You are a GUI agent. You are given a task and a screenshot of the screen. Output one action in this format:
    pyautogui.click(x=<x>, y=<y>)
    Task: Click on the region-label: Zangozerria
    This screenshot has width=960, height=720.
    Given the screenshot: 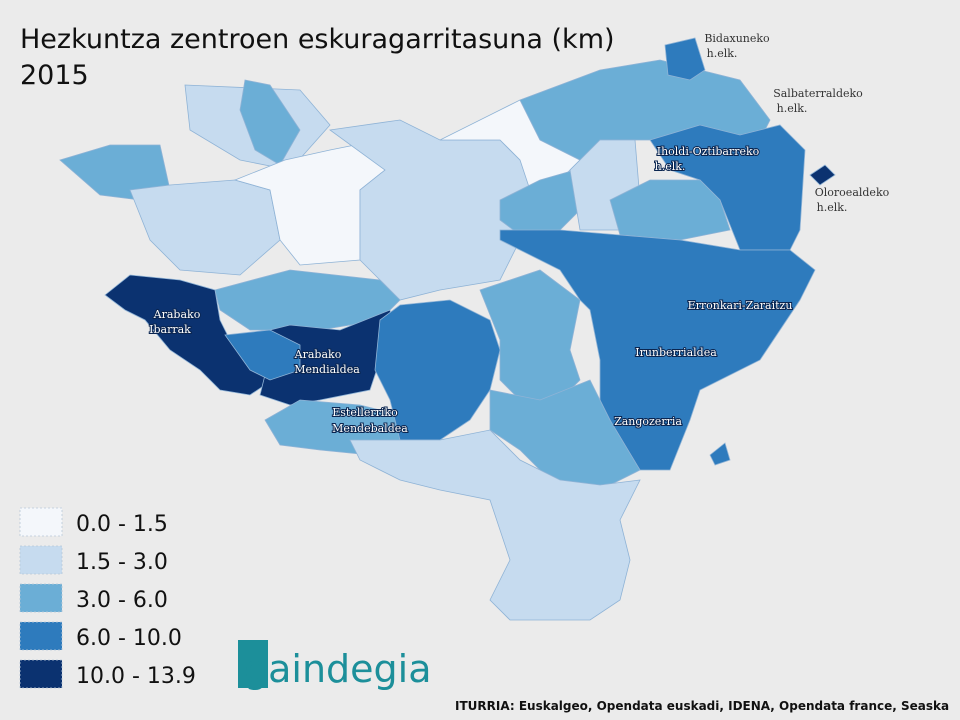 What is the action you would take?
    pyautogui.click(x=648, y=421)
    